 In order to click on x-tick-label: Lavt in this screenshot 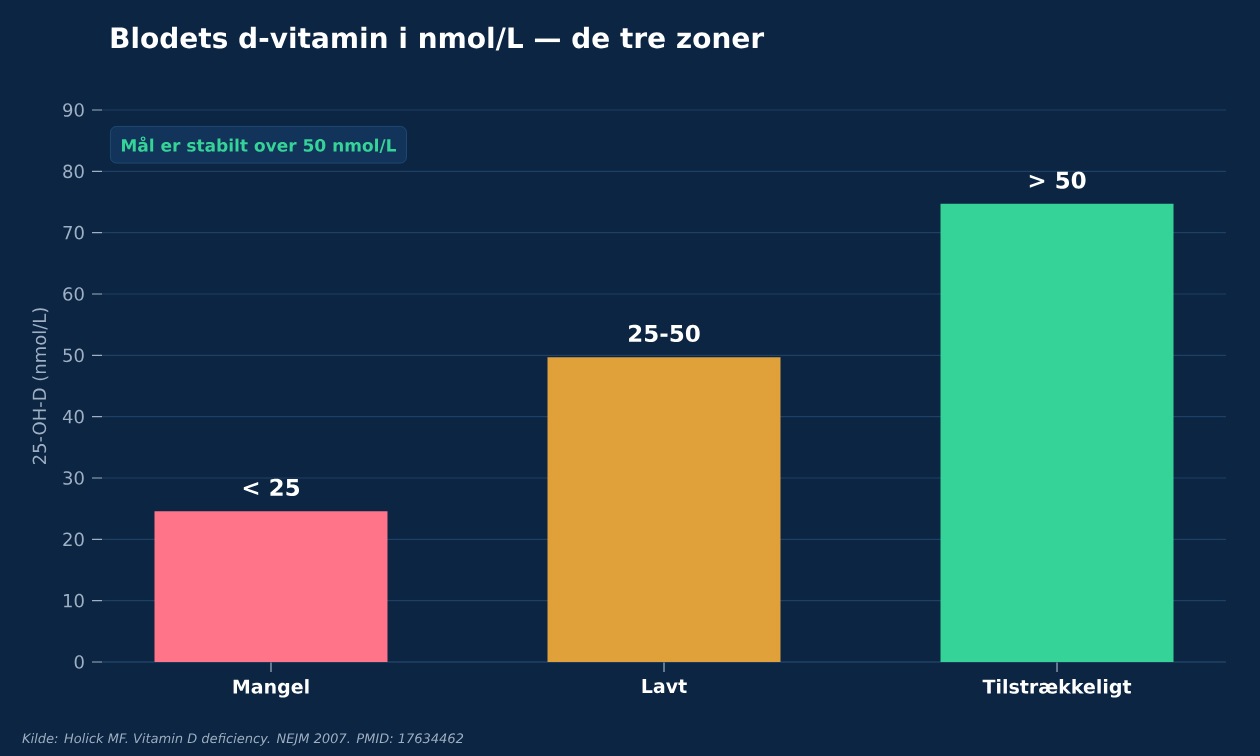, I will do `click(664, 686)`.